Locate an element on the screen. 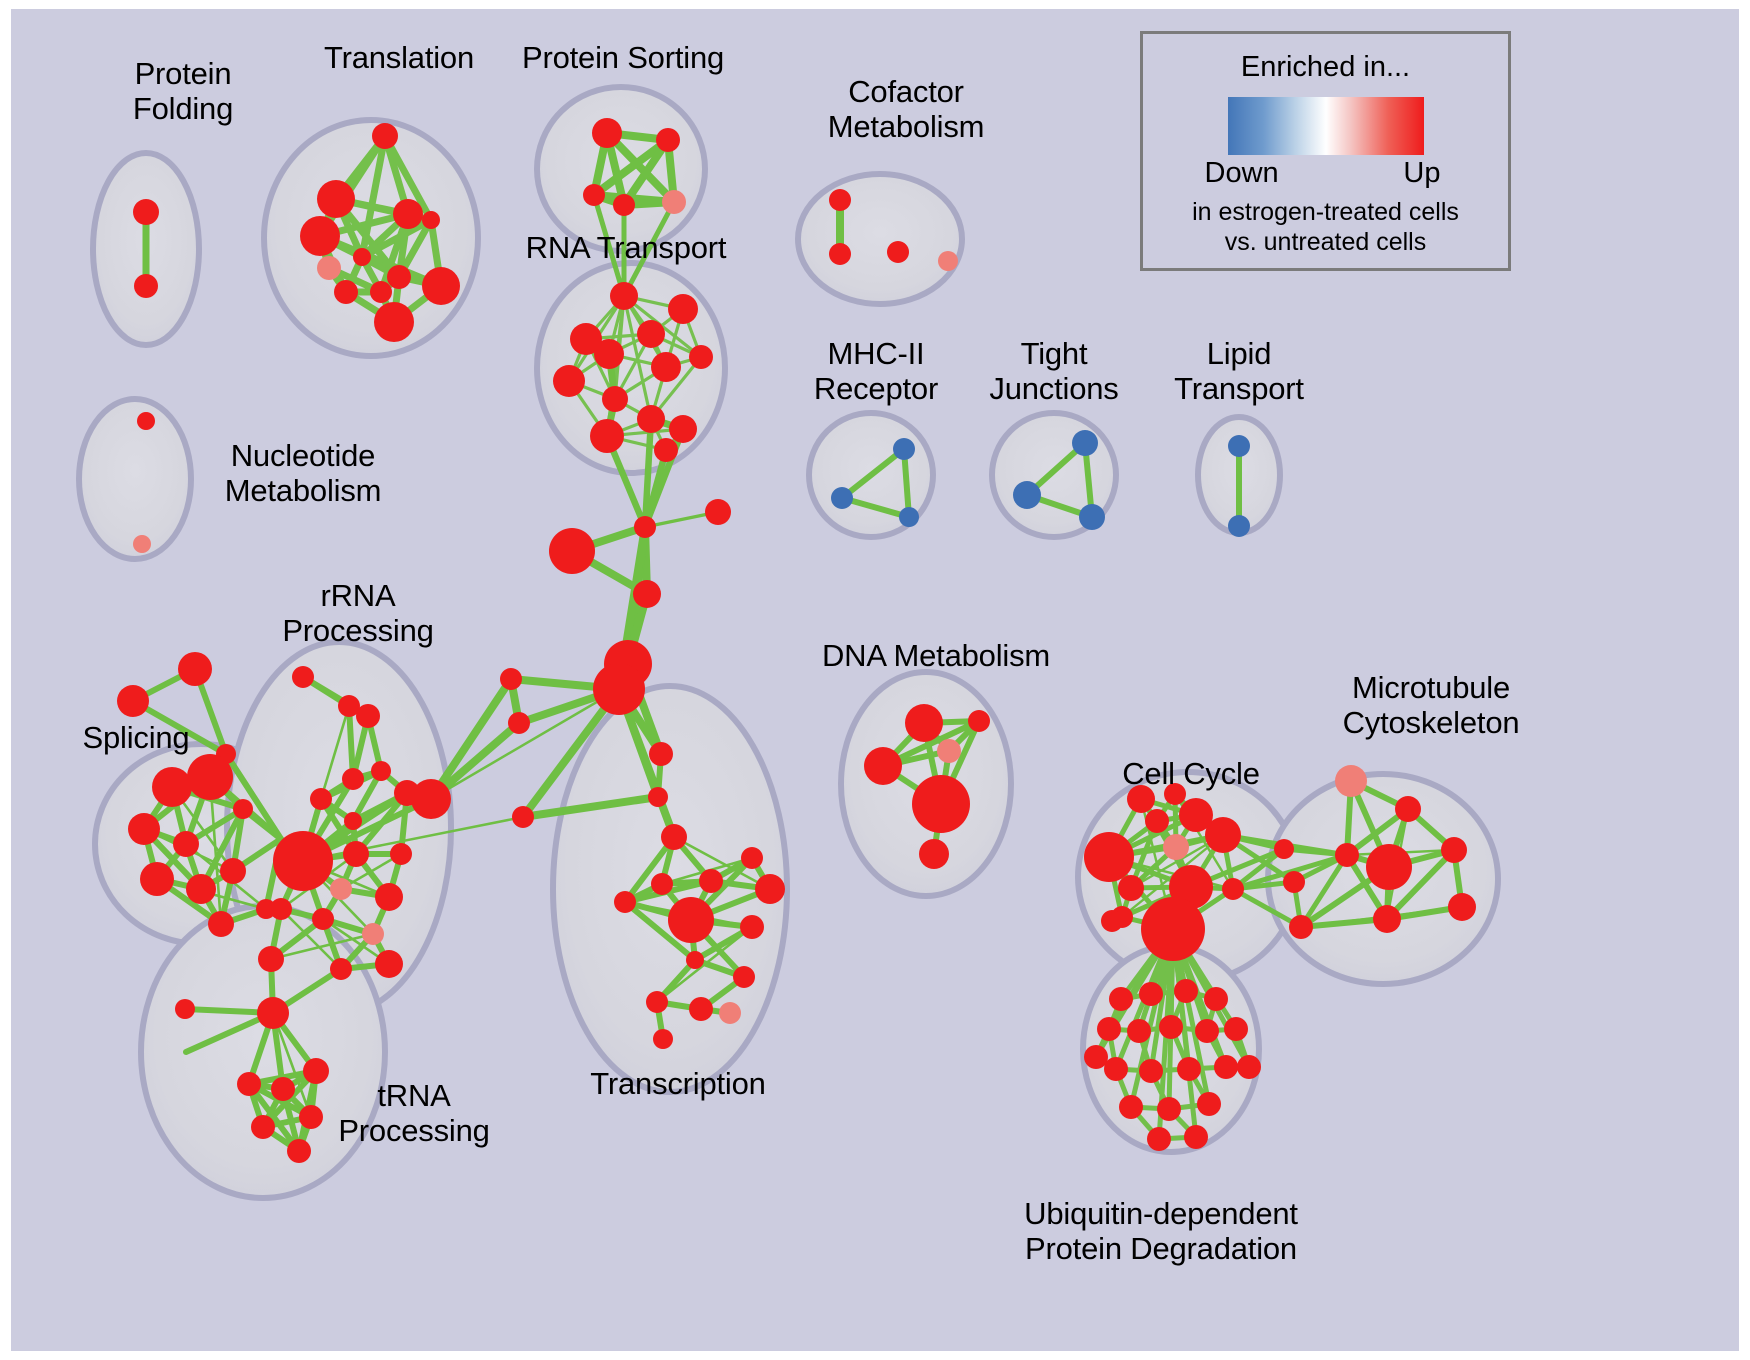  legend-up-label: Up is located at coordinates (1422, 173).